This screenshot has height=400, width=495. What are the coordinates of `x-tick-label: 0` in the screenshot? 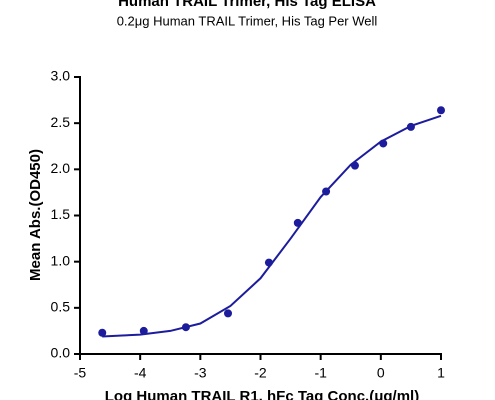 It's located at (381, 373).